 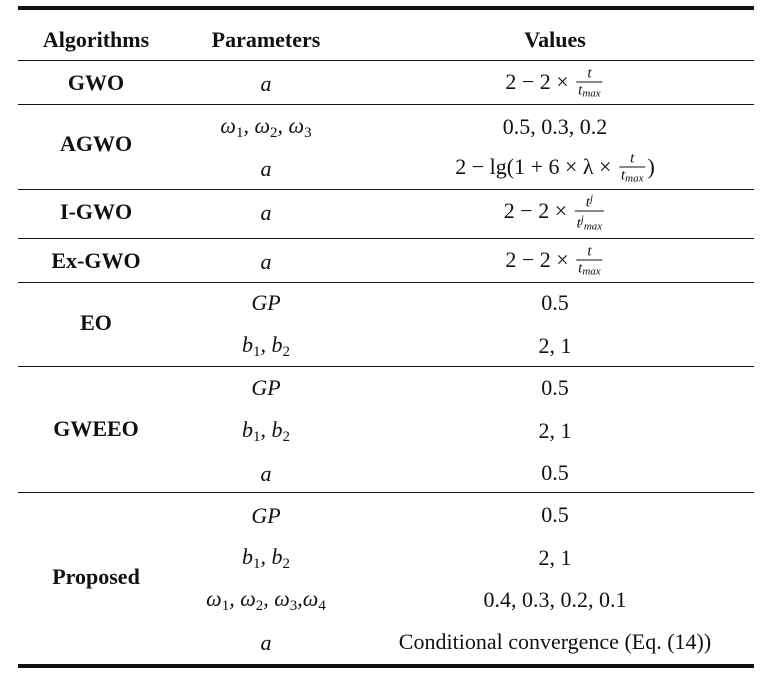 I want to click on value-gweeo-b: 2, 1, so click(x=555, y=430).